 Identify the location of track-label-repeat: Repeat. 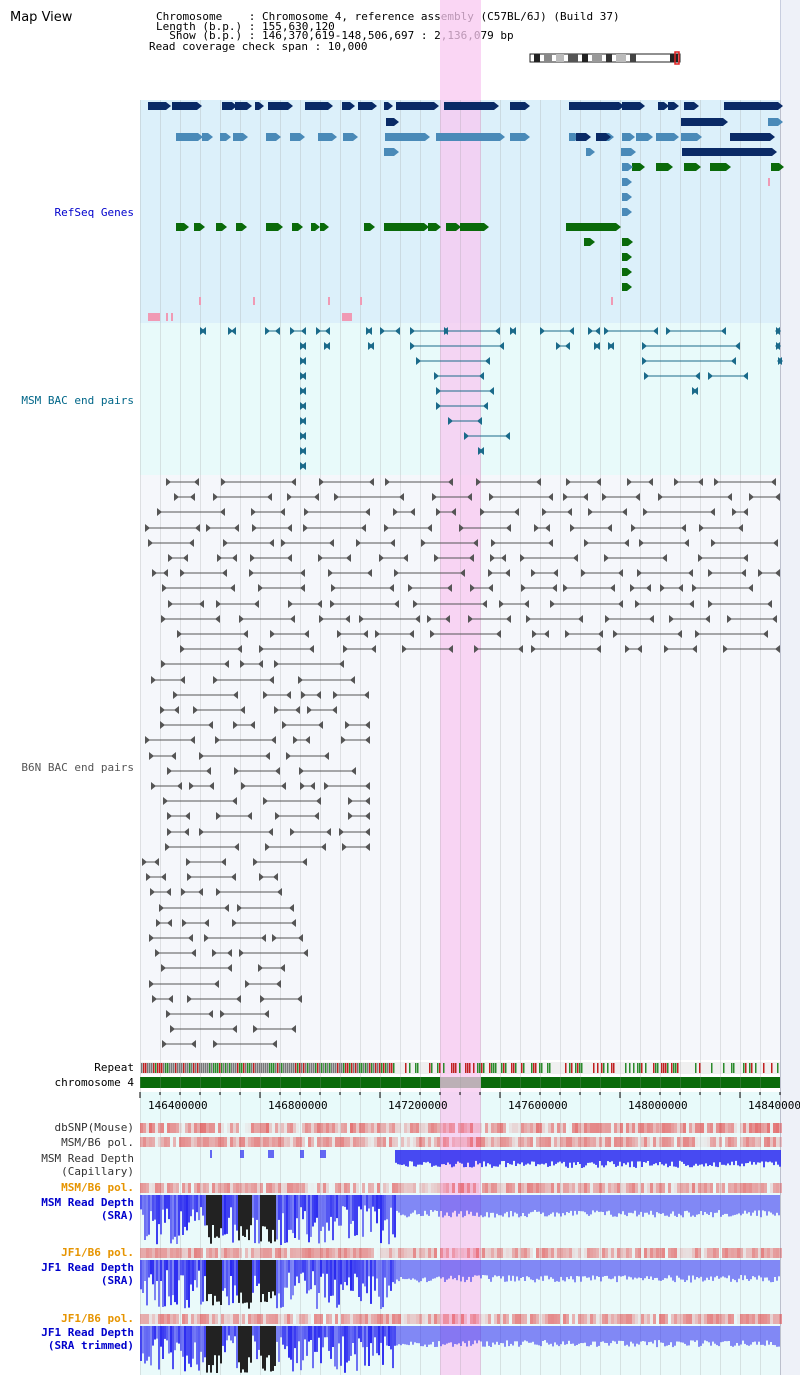
(114, 1067).